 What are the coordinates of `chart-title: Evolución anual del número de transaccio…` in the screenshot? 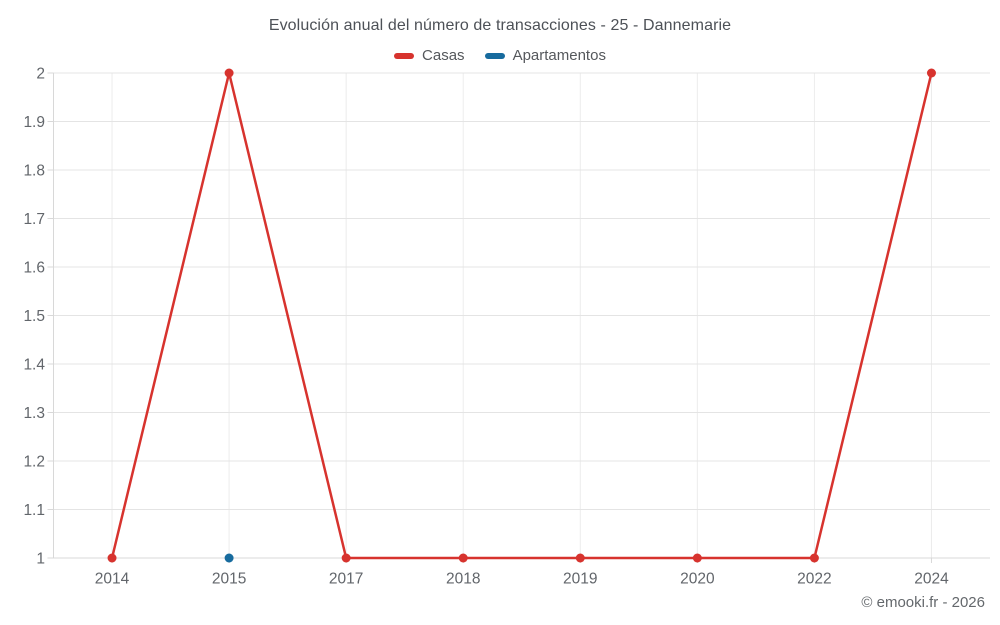 It's located at (500, 25).